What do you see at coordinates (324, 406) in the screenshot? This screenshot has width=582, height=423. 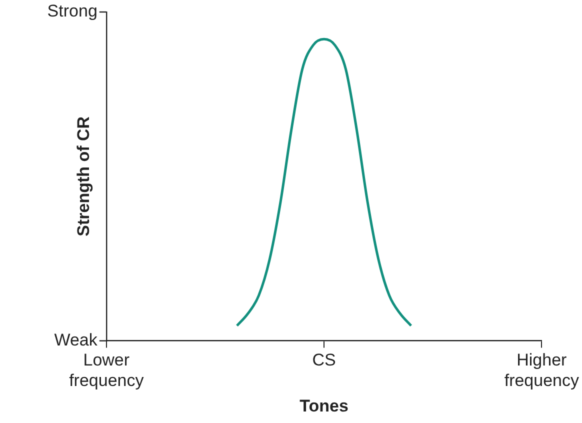 I see `x-axis-title: Tones` at bounding box center [324, 406].